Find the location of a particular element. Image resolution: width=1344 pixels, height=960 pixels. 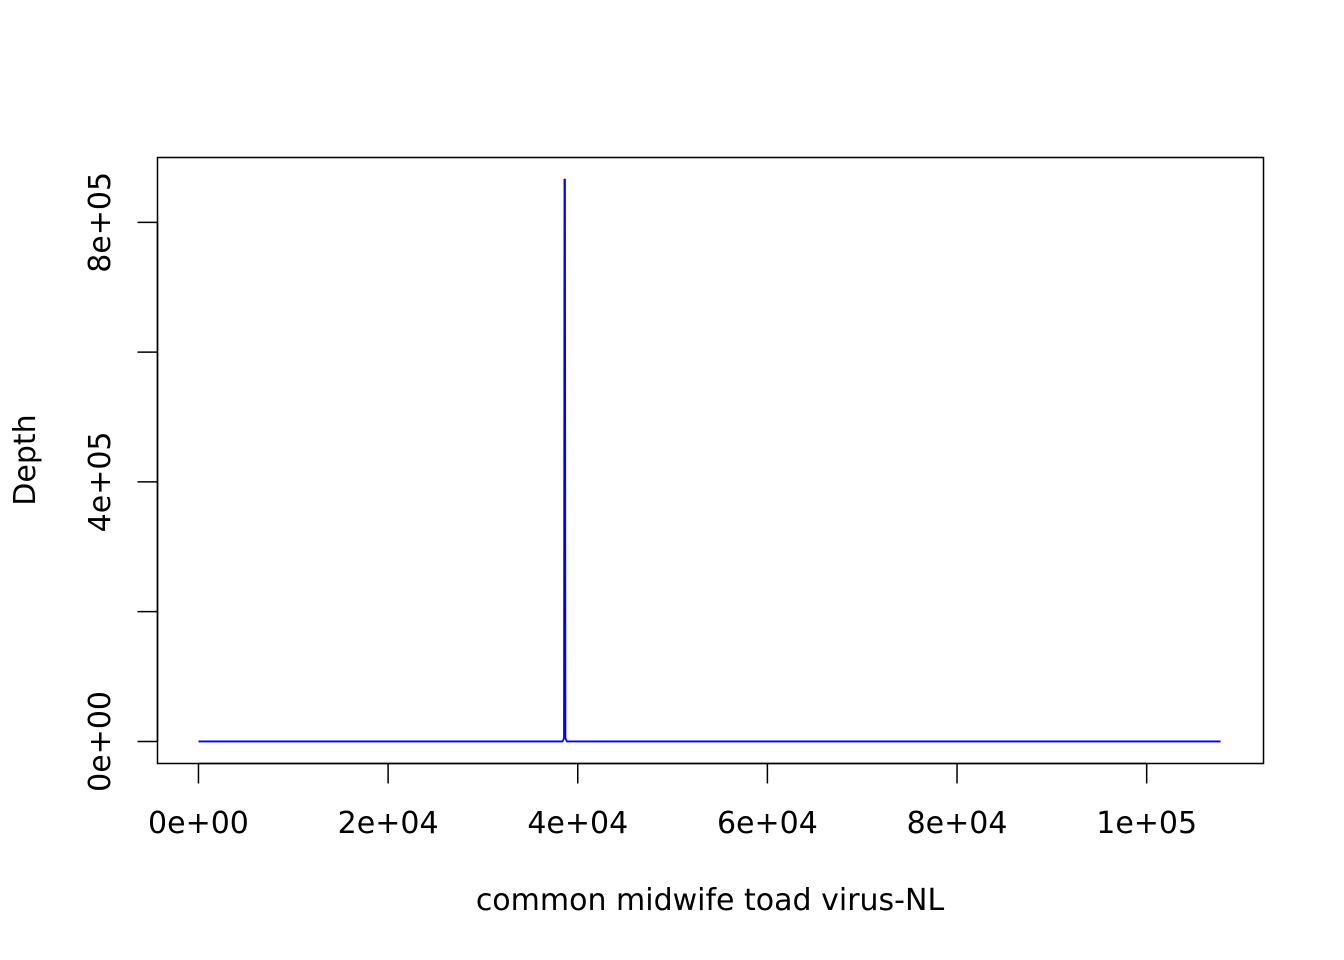

x-tick-label: 2e+04 is located at coordinates (388, 823).